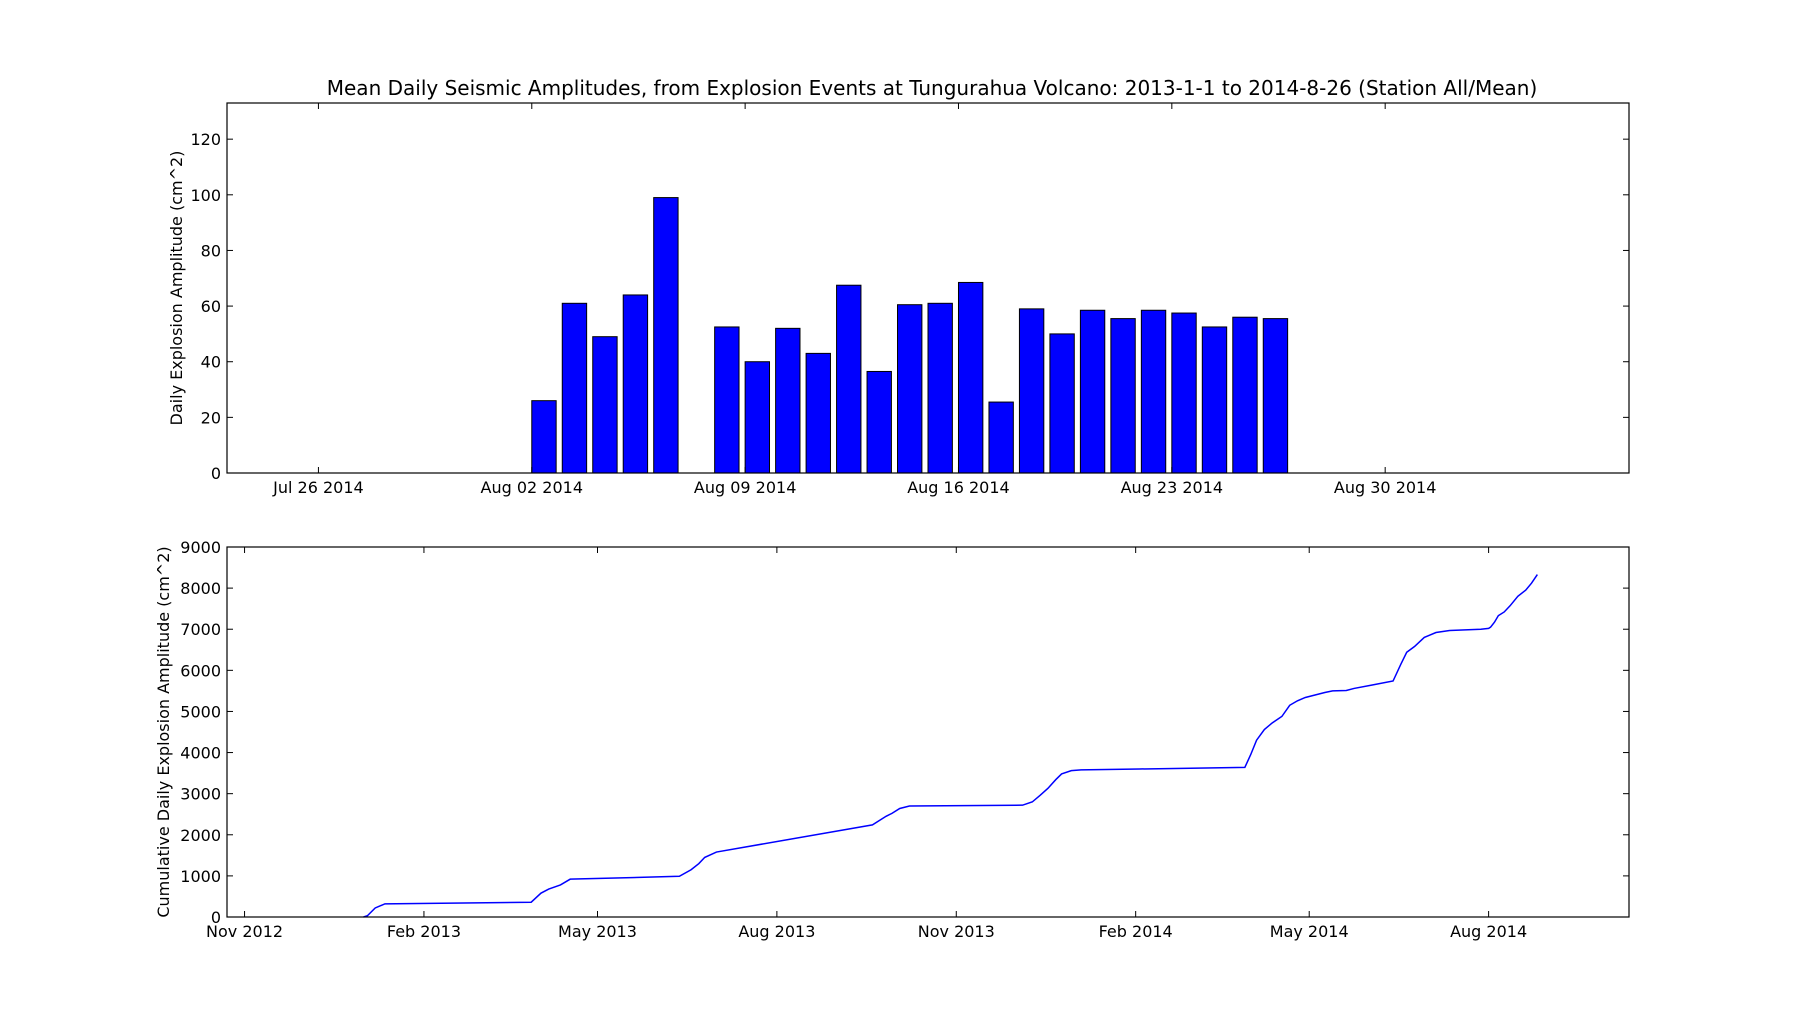 This screenshot has height=1015, width=1800. I want to click on daily-bars, so click(910, 335).